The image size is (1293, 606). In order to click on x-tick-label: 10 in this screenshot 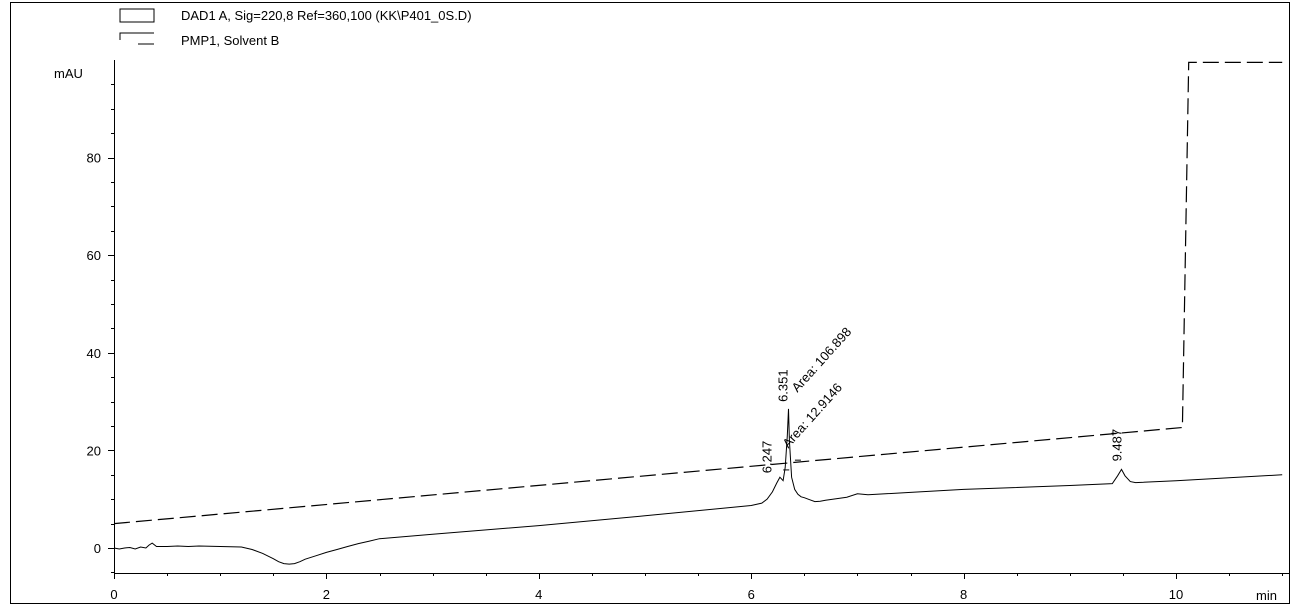, I will do `click(1176, 594)`.